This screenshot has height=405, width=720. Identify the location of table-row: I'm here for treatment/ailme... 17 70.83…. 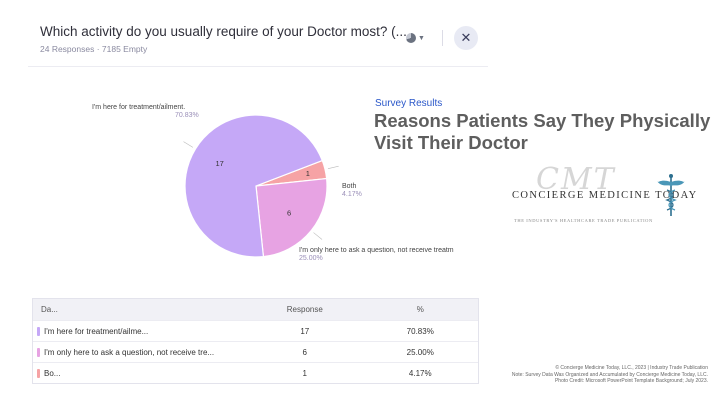
(255, 330).